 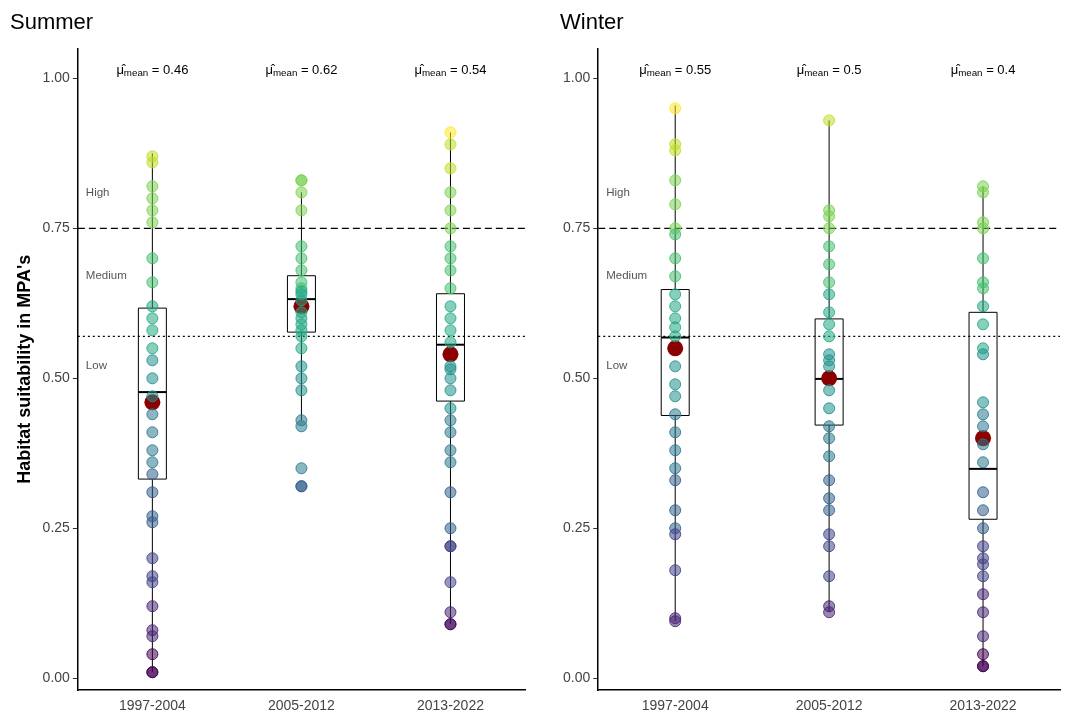 What do you see at coordinates (52, 22) in the screenshot?
I see `chart-title: Summer` at bounding box center [52, 22].